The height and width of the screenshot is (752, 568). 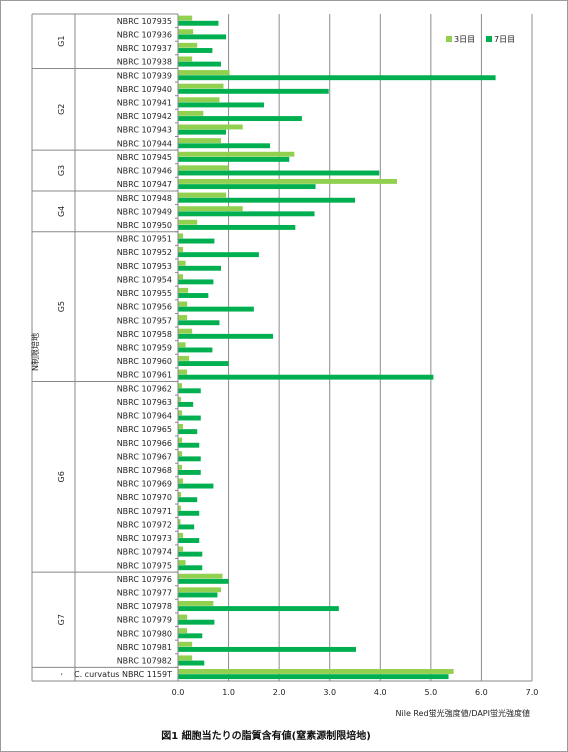 I want to click on category-label: NBRC 107976, so click(x=144, y=579).